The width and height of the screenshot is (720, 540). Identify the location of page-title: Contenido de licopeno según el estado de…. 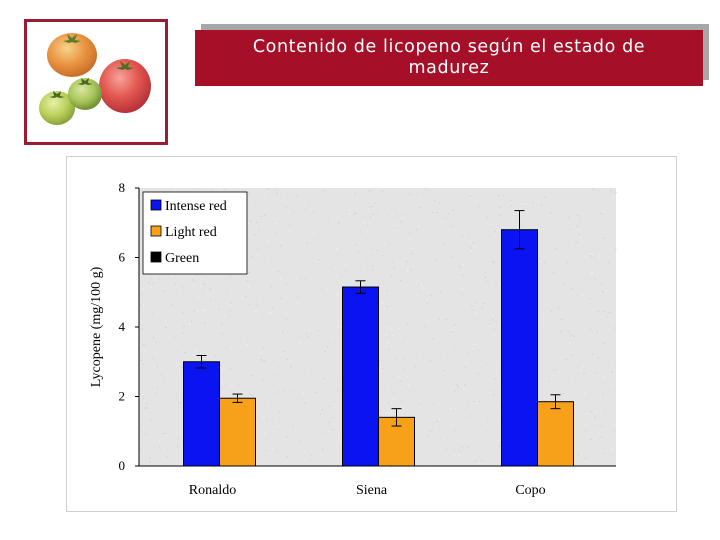
(449, 58).